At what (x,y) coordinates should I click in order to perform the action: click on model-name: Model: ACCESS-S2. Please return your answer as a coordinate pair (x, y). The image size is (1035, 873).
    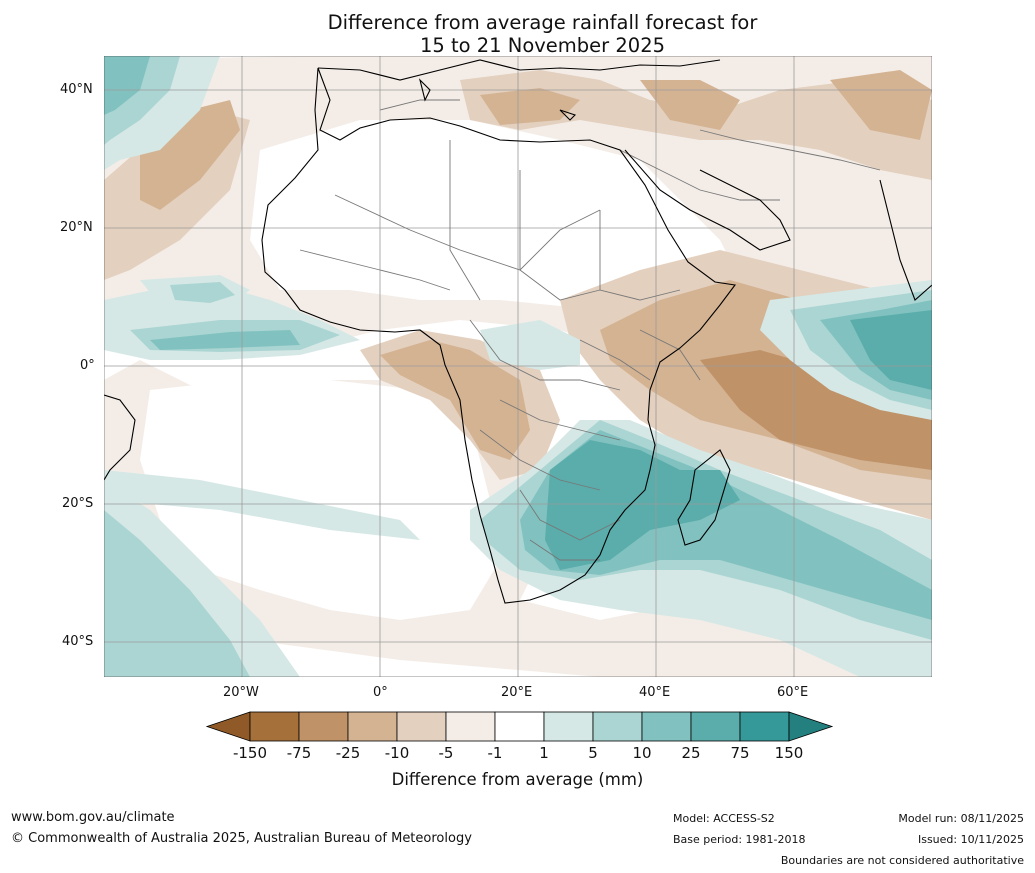
    Looking at the image, I should click on (724, 818).